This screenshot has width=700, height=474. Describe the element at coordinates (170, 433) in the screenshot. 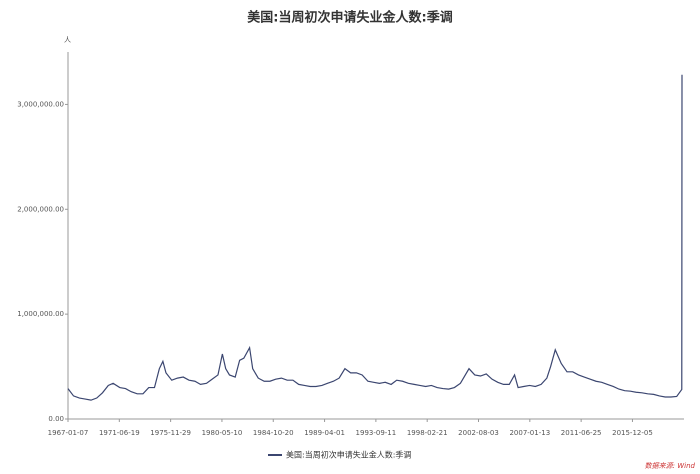

I see `x-tick-label: 1975-11-29` at that location.